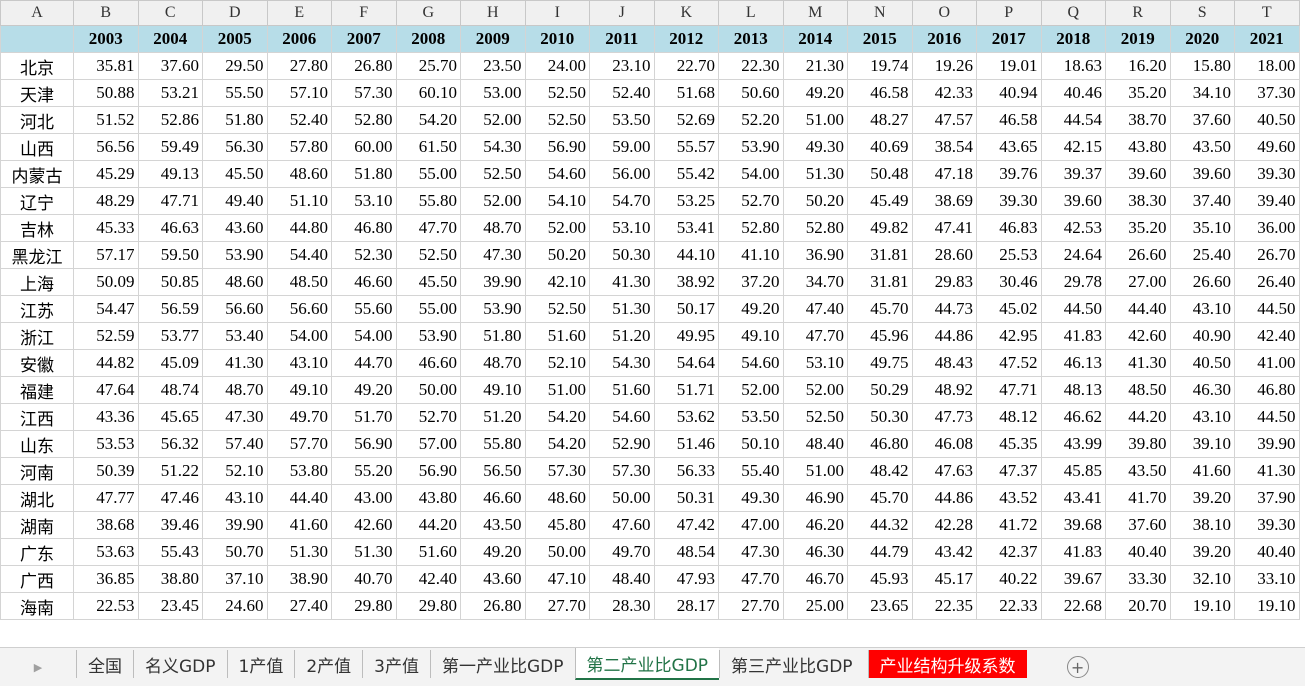 The width and height of the screenshot is (1305, 686). I want to click on cell-value: 51.71, so click(686, 390).